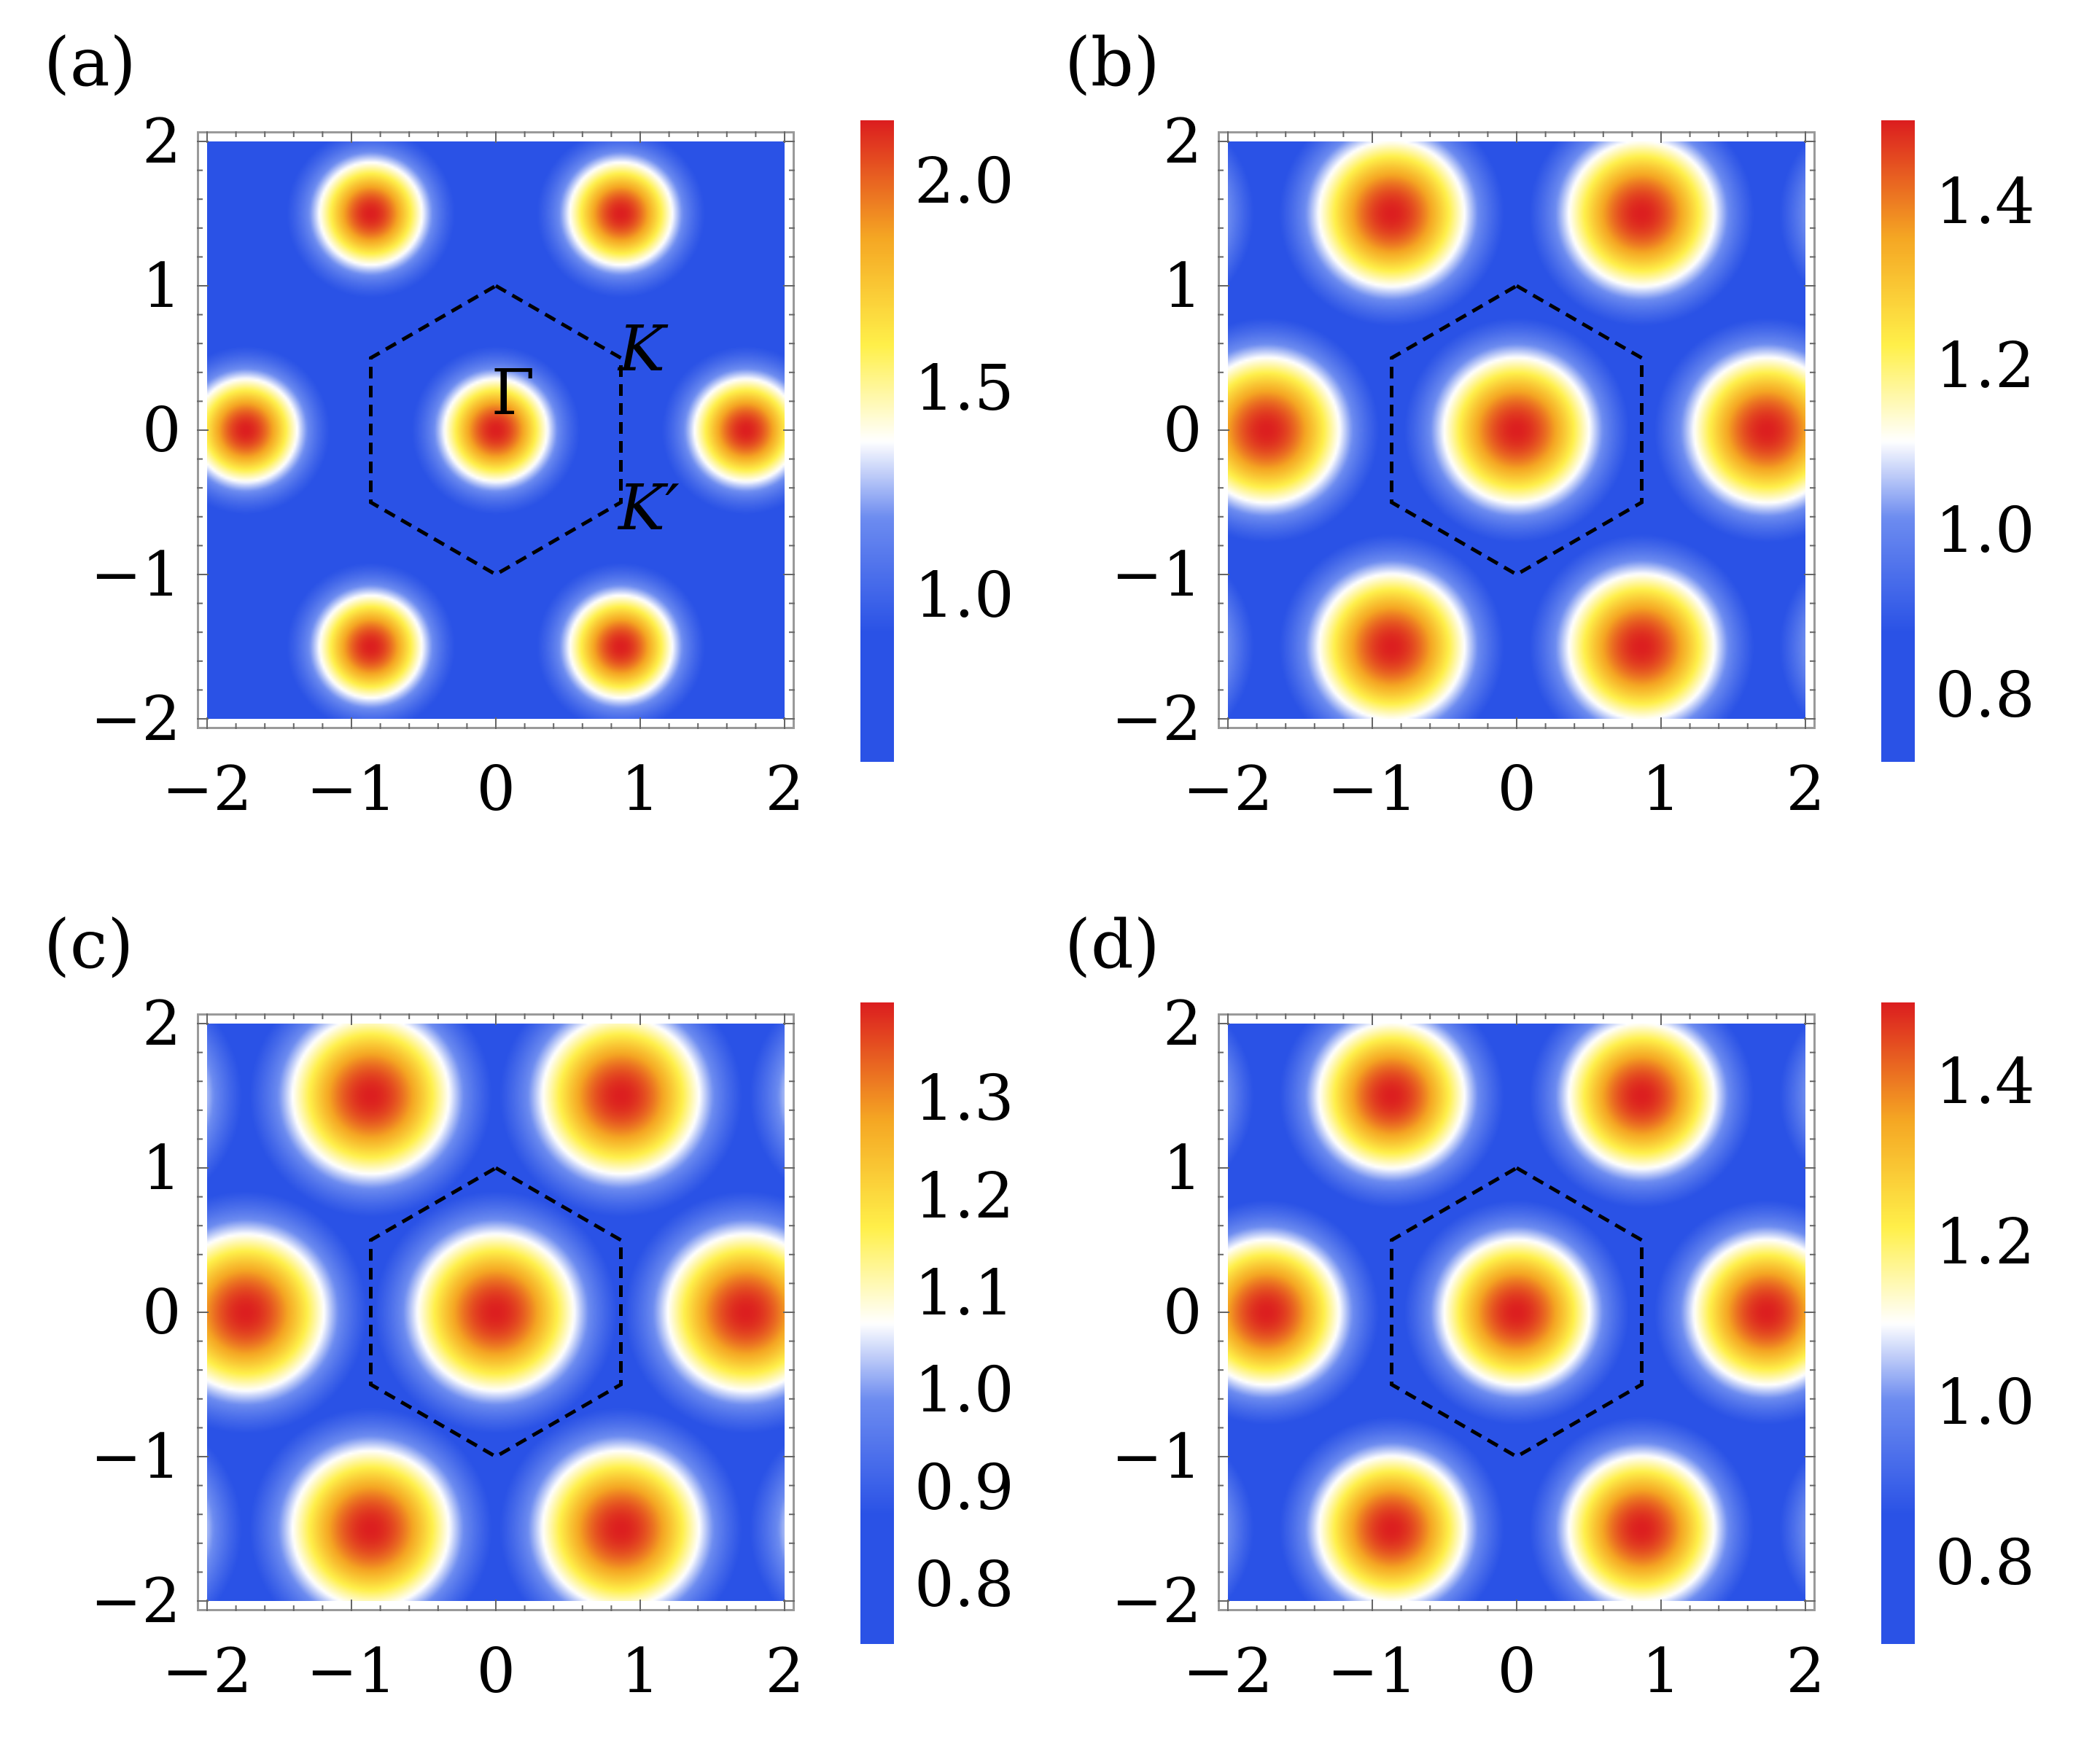 The image size is (2100, 1757). Describe the element at coordinates (964, 389) in the screenshot. I see `colorbar-tick-label: 1.5` at that location.